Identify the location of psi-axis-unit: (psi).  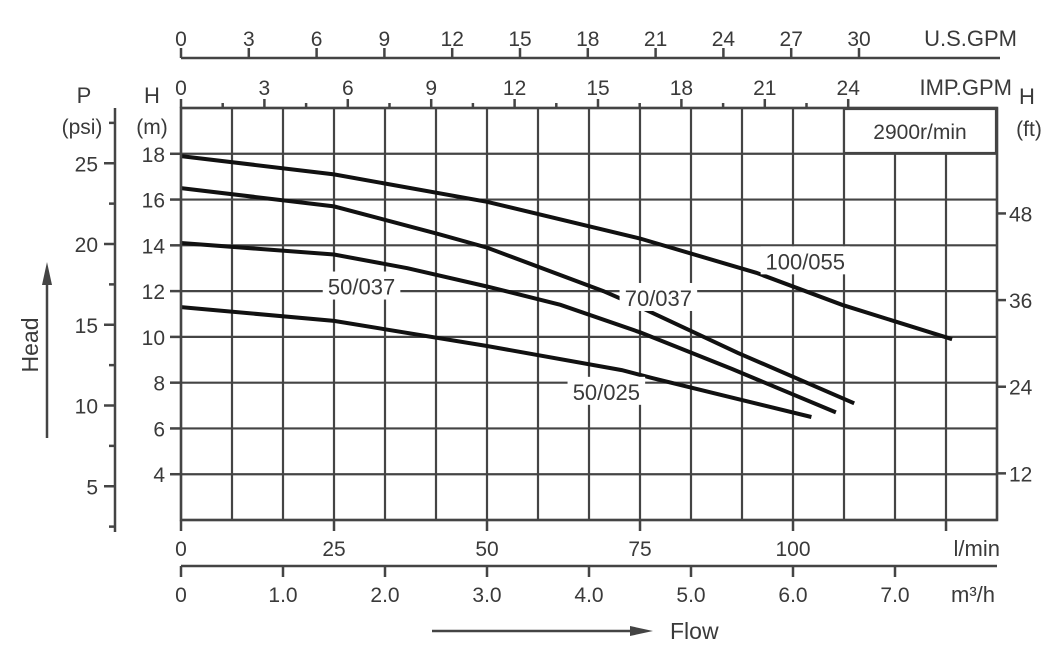
(82, 127).